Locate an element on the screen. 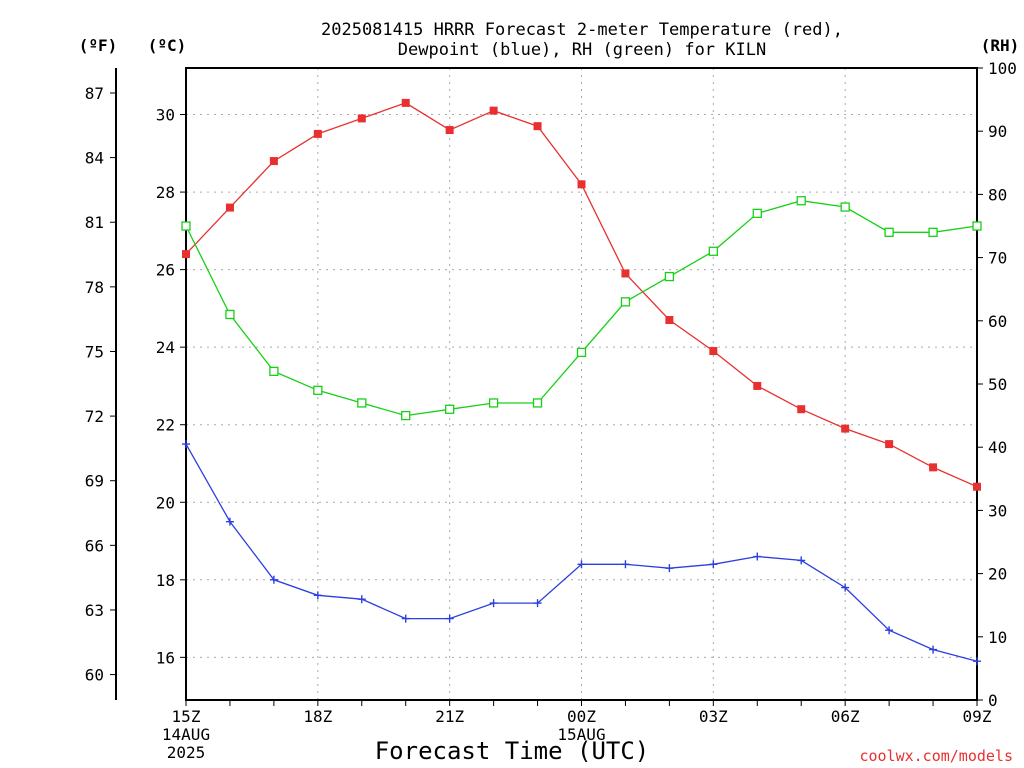  fahrenheit-tick-label: 60 is located at coordinates (94, 675).